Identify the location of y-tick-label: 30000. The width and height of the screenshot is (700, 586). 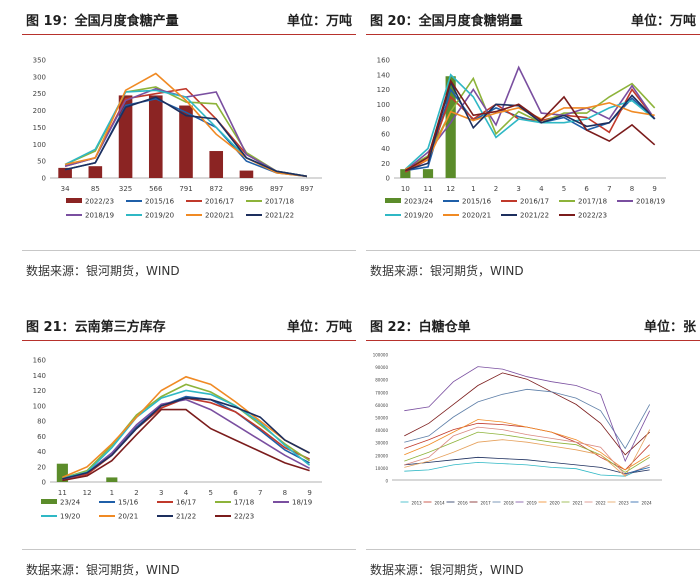
(381, 443).